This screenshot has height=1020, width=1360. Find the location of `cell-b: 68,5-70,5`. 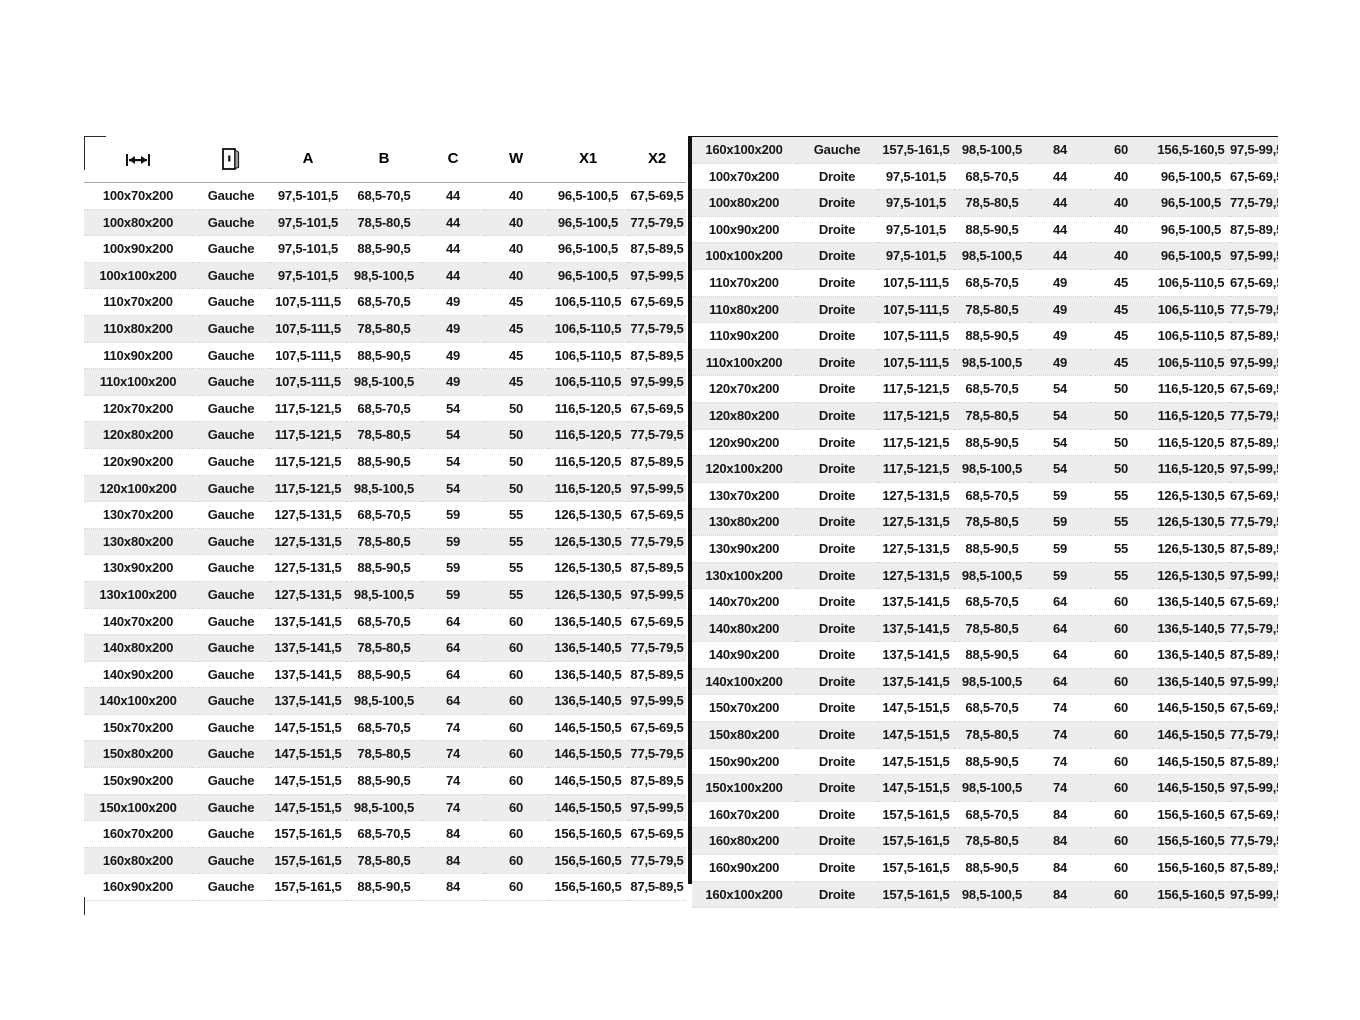

cell-b: 68,5-70,5 is located at coordinates (384, 196).